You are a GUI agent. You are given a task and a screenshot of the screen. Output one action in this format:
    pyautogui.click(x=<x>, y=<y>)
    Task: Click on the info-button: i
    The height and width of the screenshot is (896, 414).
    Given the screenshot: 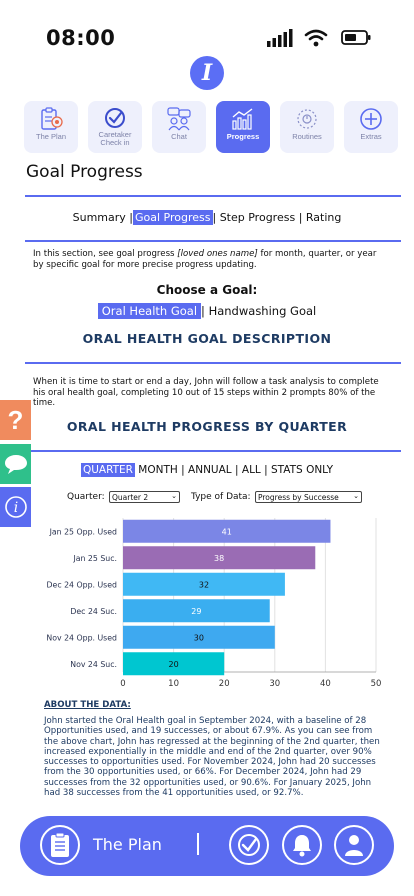 What is the action you would take?
    pyautogui.click(x=15, y=507)
    